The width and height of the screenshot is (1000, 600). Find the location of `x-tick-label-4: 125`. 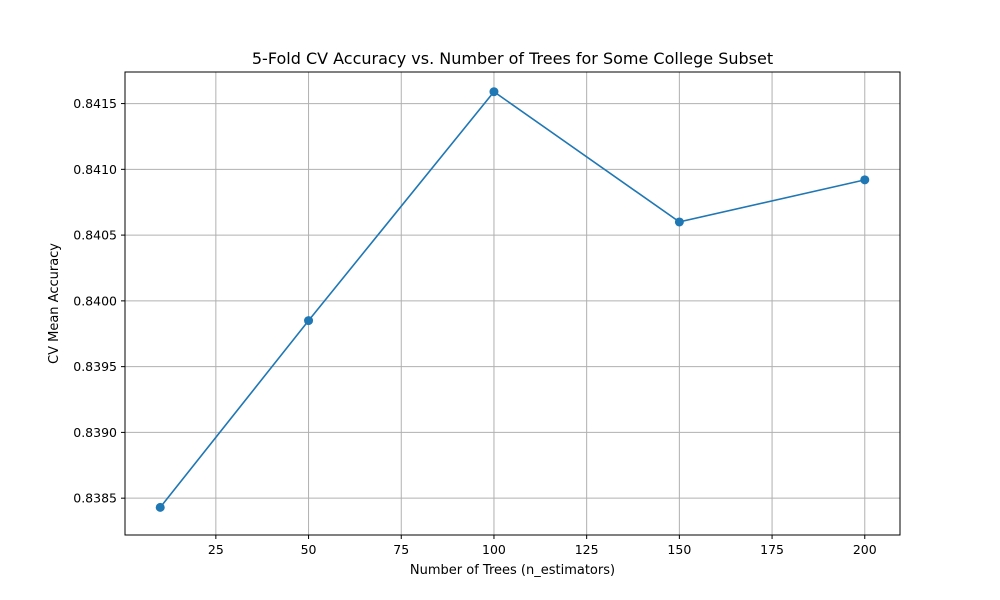

x-tick-label-4: 125 is located at coordinates (587, 549).